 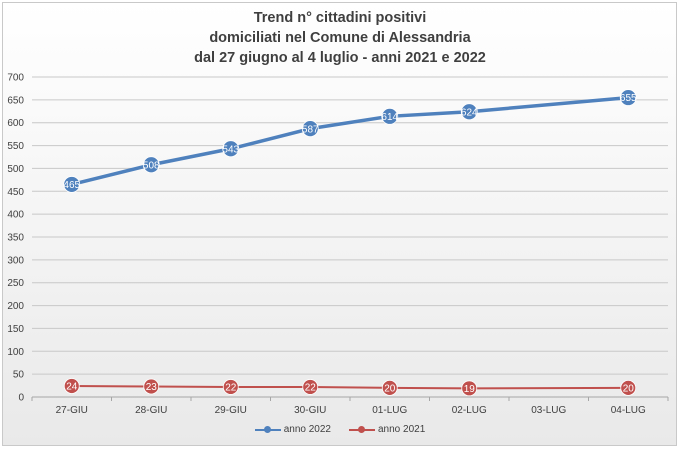 I want to click on y-tick-label: 100, so click(x=15, y=352).